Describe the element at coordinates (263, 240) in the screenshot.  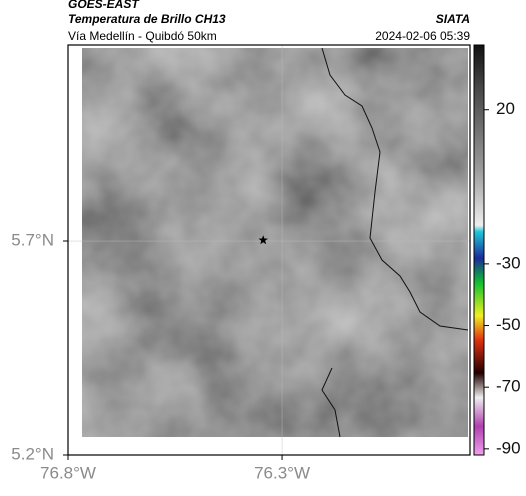
I see `location-marker` at that location.